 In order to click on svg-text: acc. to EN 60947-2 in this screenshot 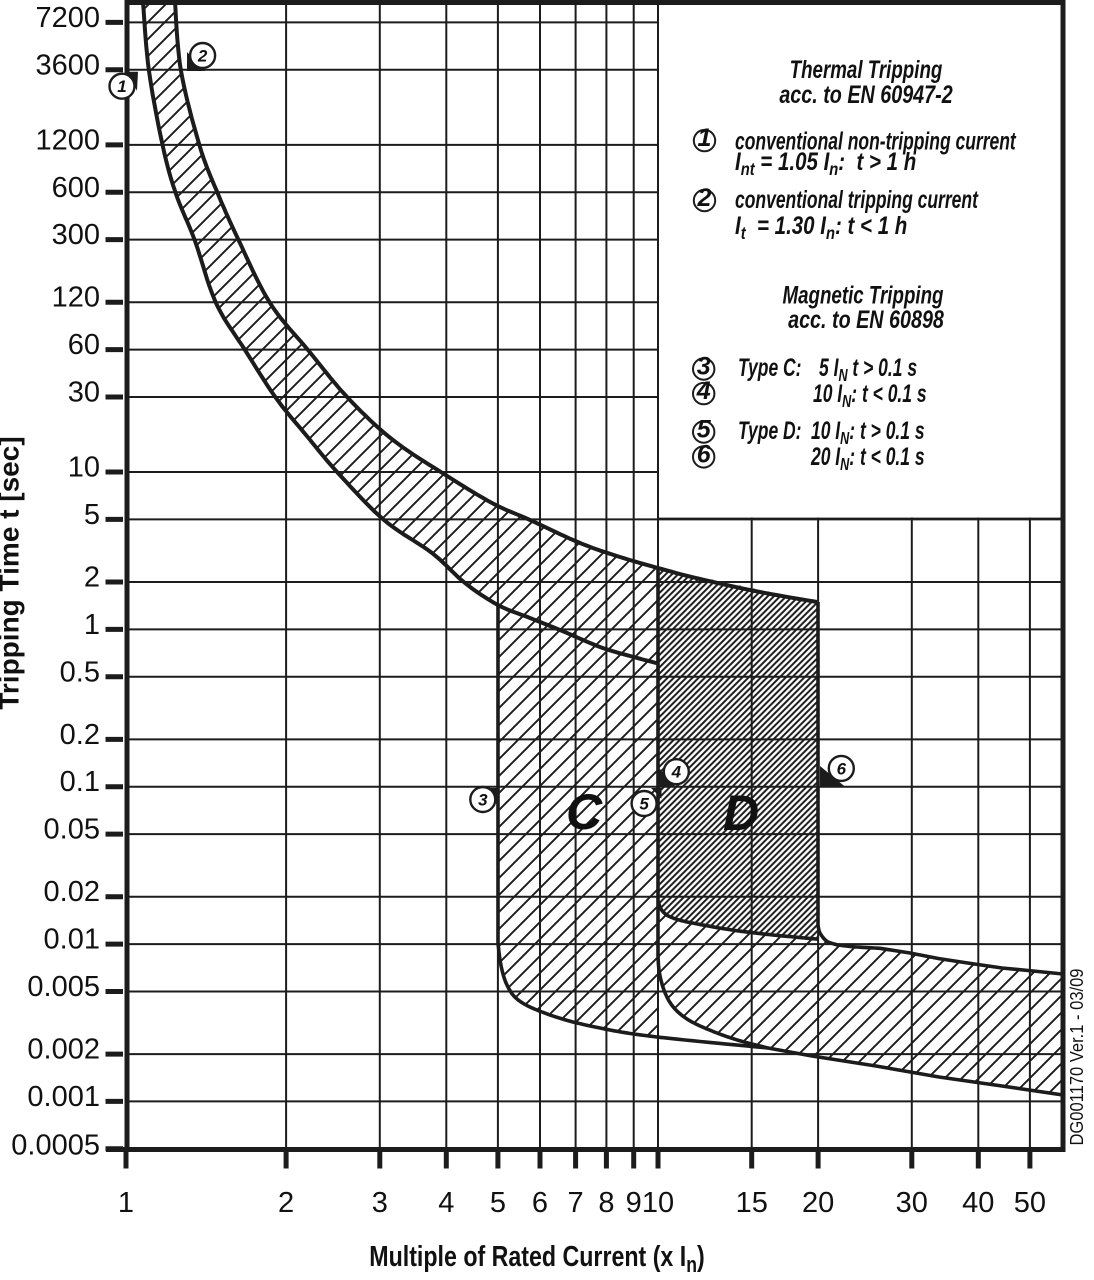, I will do `click(866, 95)`.